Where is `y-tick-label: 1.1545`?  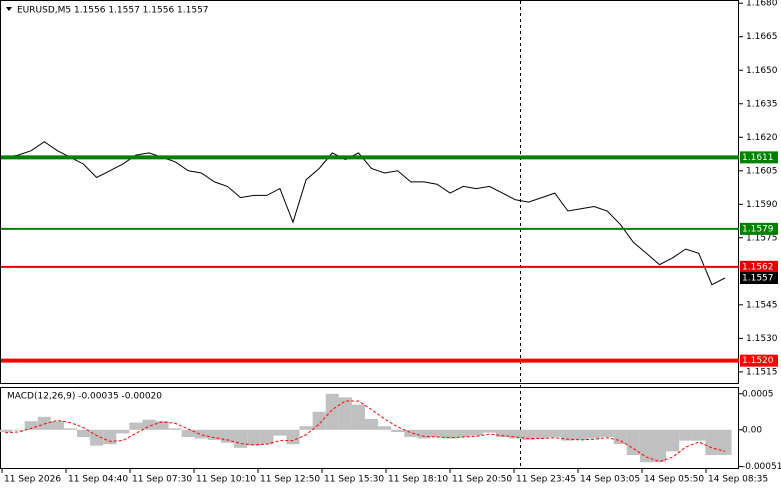
y-tick-label: 1.1545 is located at coordinates (762, 305).